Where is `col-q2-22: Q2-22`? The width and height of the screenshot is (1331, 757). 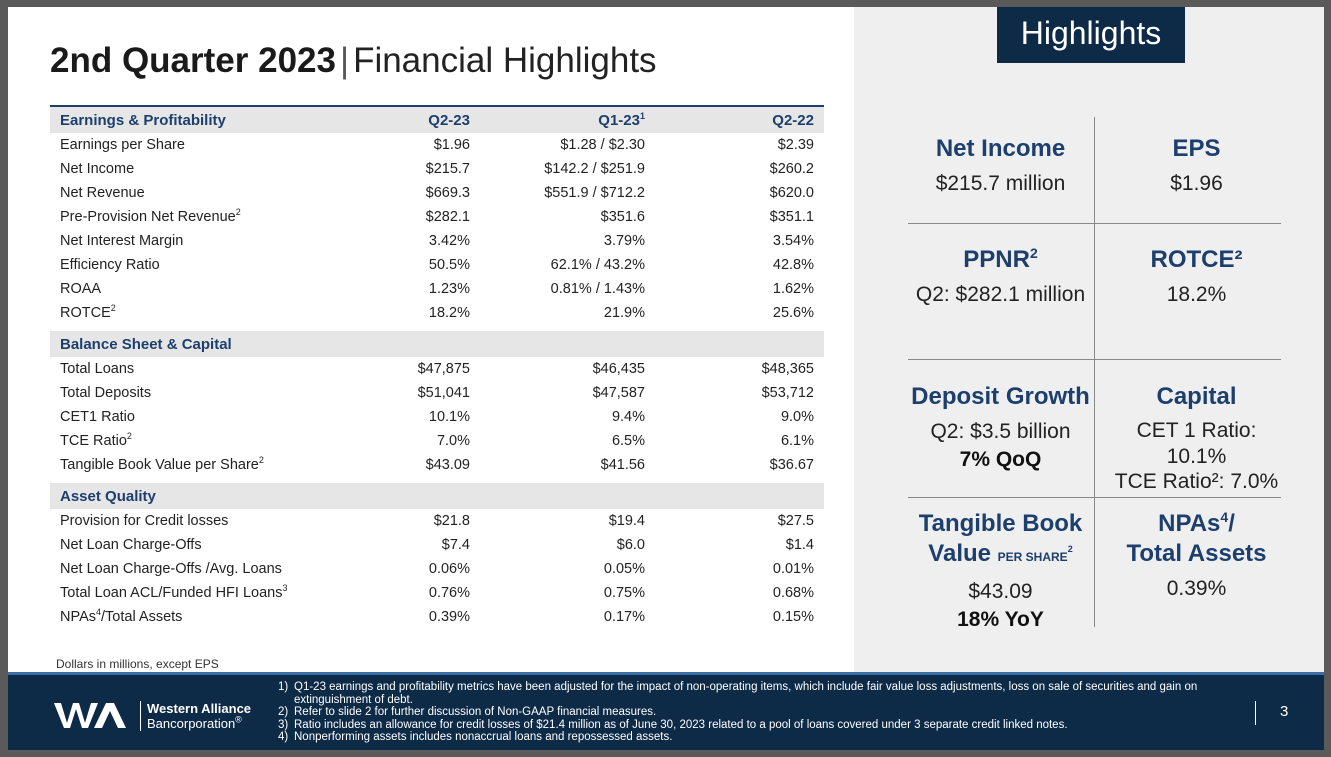 col-q2-22: Q2-22 is located at coordinates (739, 119).